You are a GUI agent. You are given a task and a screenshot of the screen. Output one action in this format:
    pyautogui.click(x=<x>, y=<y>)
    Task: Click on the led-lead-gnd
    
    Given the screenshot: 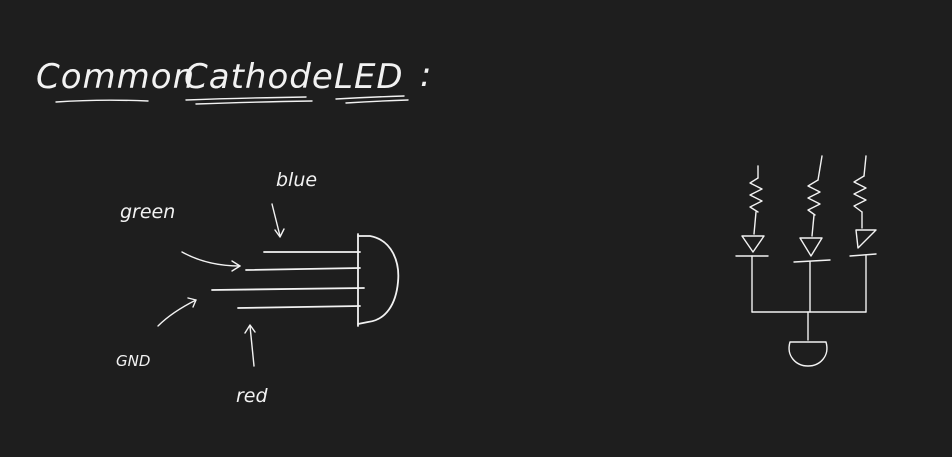 What is the action you would take?
    pyautogui.click(x=288, y=289)
    